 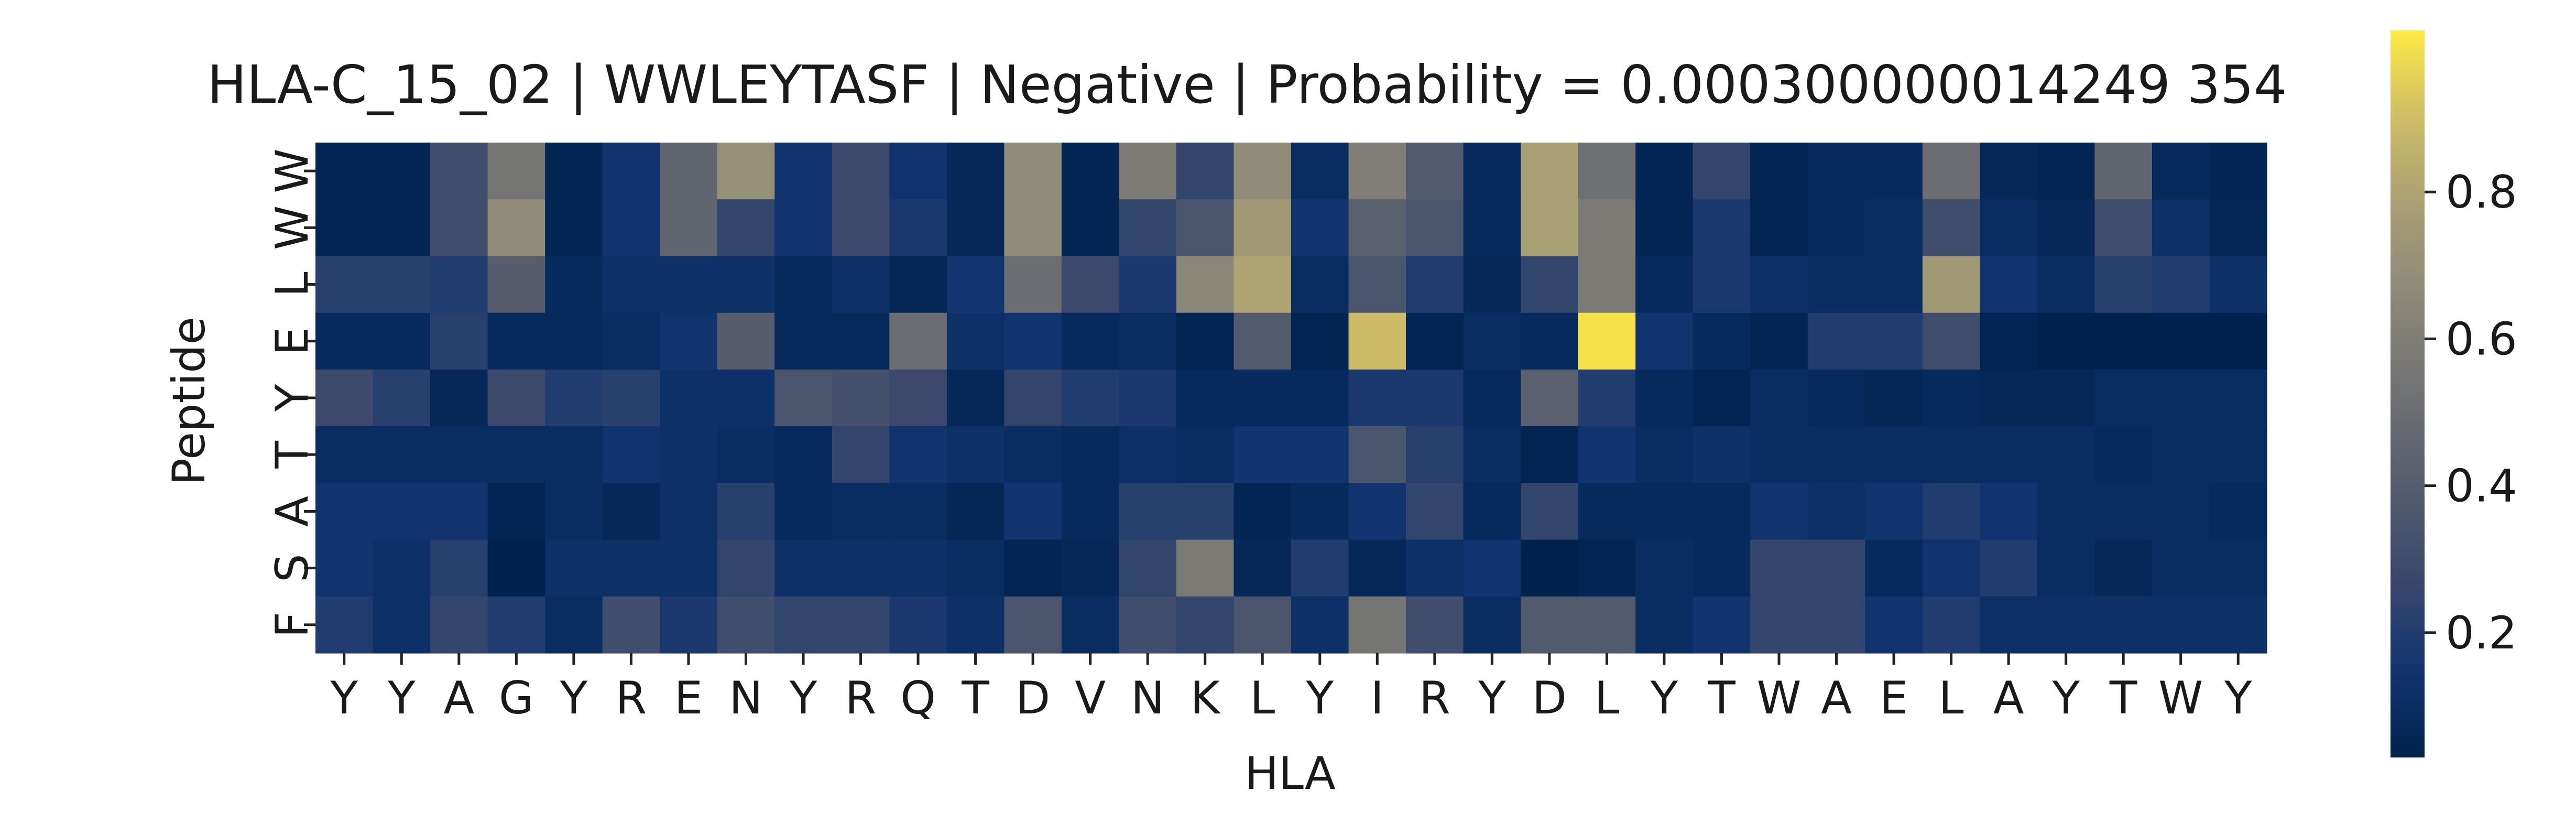 What do you see at coordinates (1262, 698) in the screenshot?
I see `x-tick-label: L` at bounding box center [1262, 698].